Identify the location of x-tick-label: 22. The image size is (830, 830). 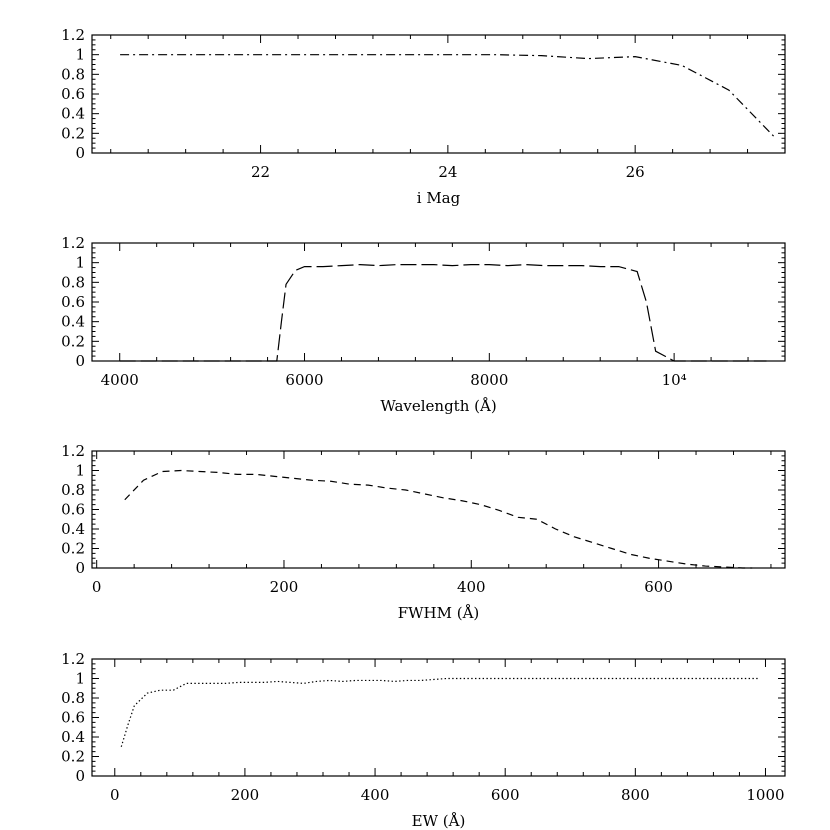
(260, 172).